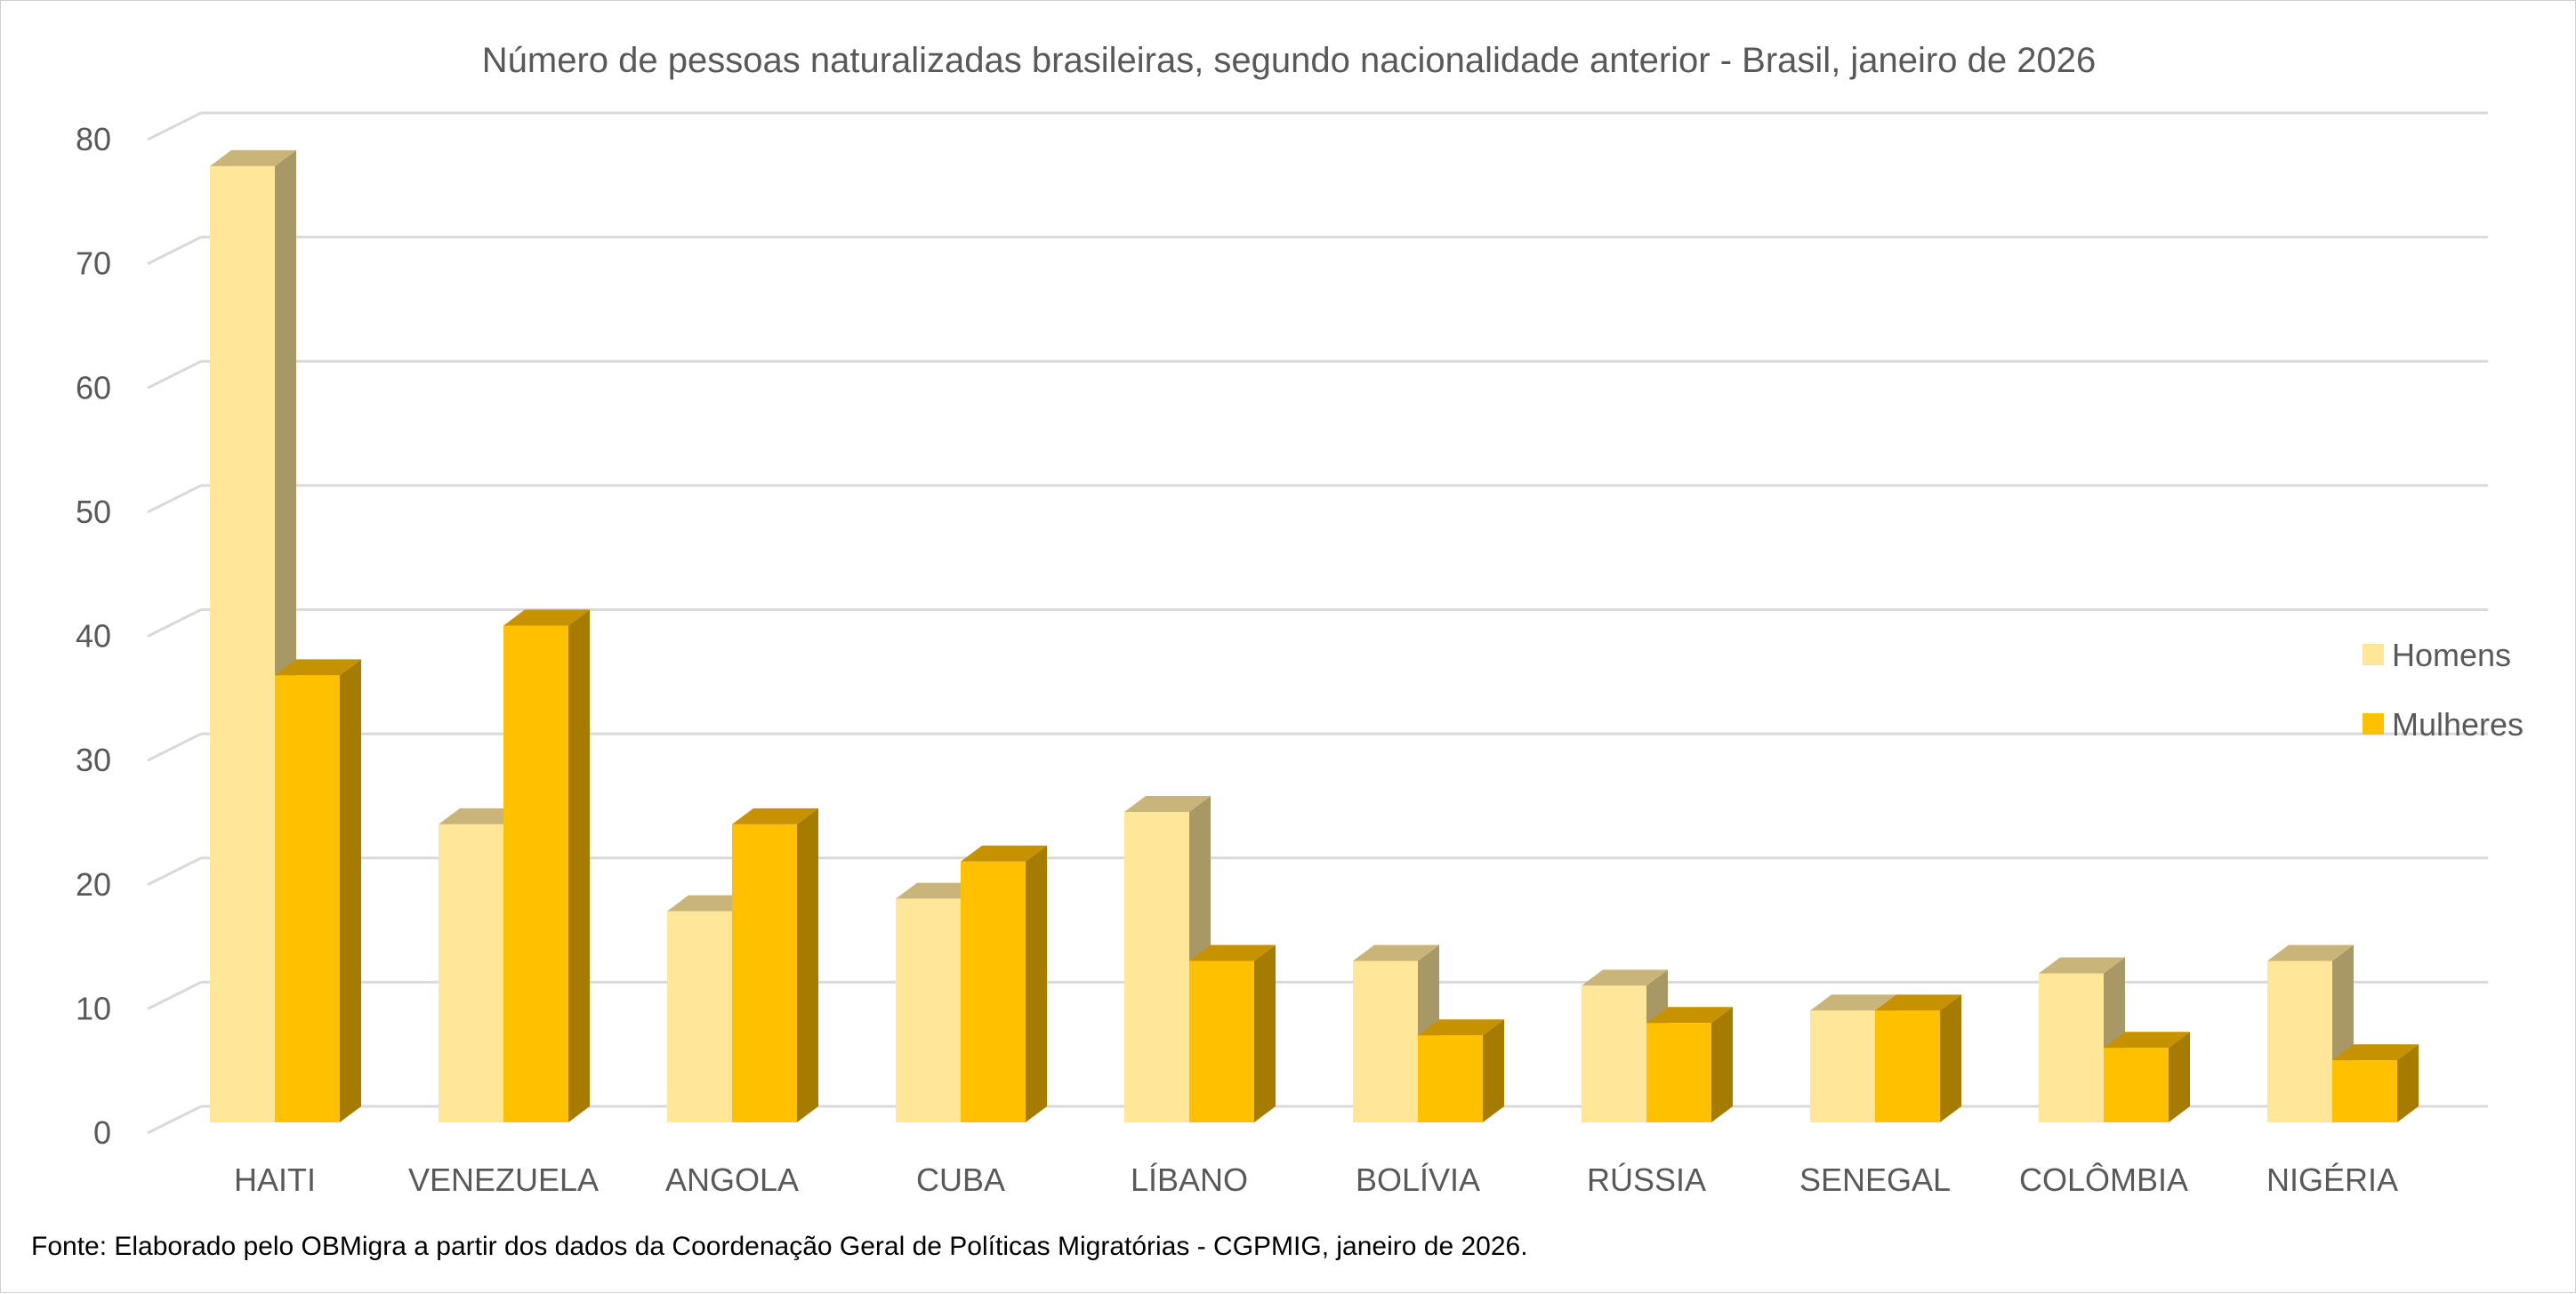  What do you see at coordinates (1418, 1179) in the screenshot?
I see `x-tick-label: BOLÍVIA` at bounding box center [1418, 1179].